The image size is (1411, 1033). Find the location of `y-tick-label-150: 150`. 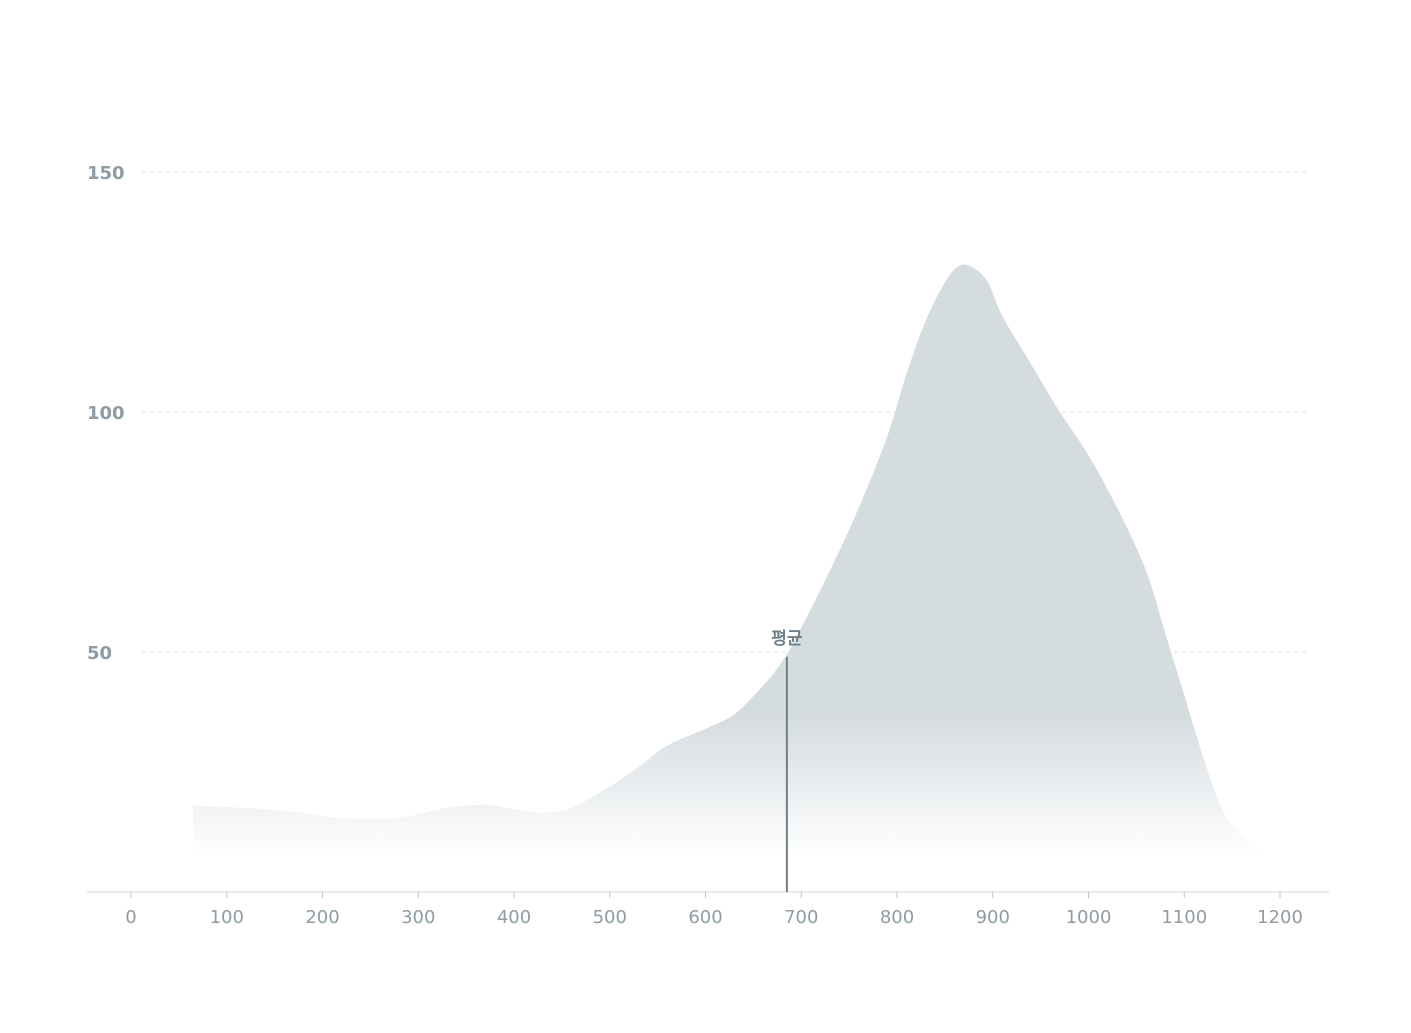

y-tick-label-150: 150 is located at coordinates (106, 173).